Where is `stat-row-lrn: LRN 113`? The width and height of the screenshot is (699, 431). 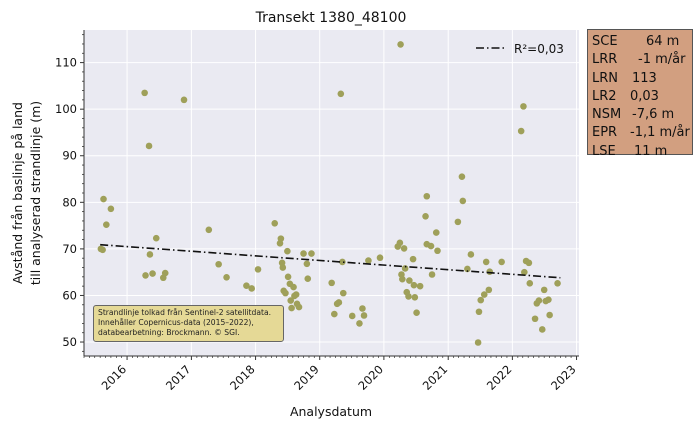 stat-row-lrn: LRN 113 is located at coordinates (642, 79).